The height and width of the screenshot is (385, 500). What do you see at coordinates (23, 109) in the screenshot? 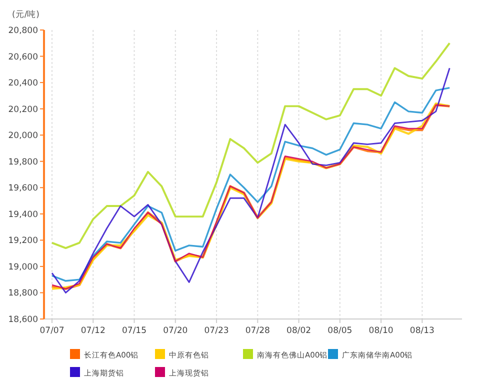
I see `y-tick-label: 20,200` at bounding box center [23, 109].